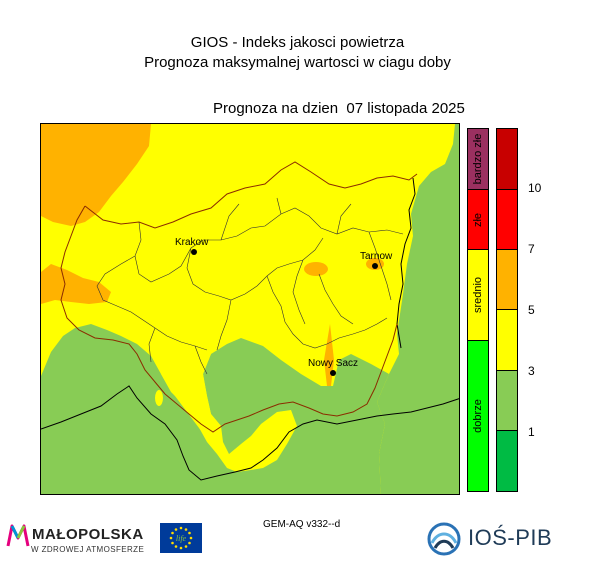  I want to click on category-bad-label: złe, so click(478, 219).